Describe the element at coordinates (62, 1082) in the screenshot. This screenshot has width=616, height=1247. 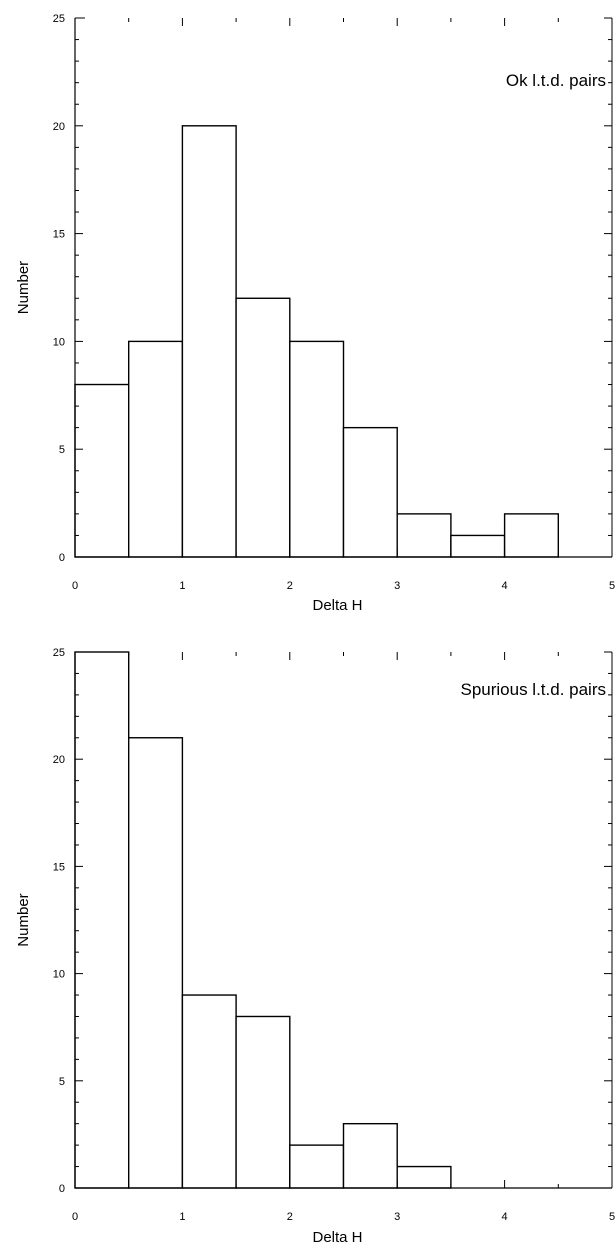
I see `chart-1-y-tick-label: 5` at that location.